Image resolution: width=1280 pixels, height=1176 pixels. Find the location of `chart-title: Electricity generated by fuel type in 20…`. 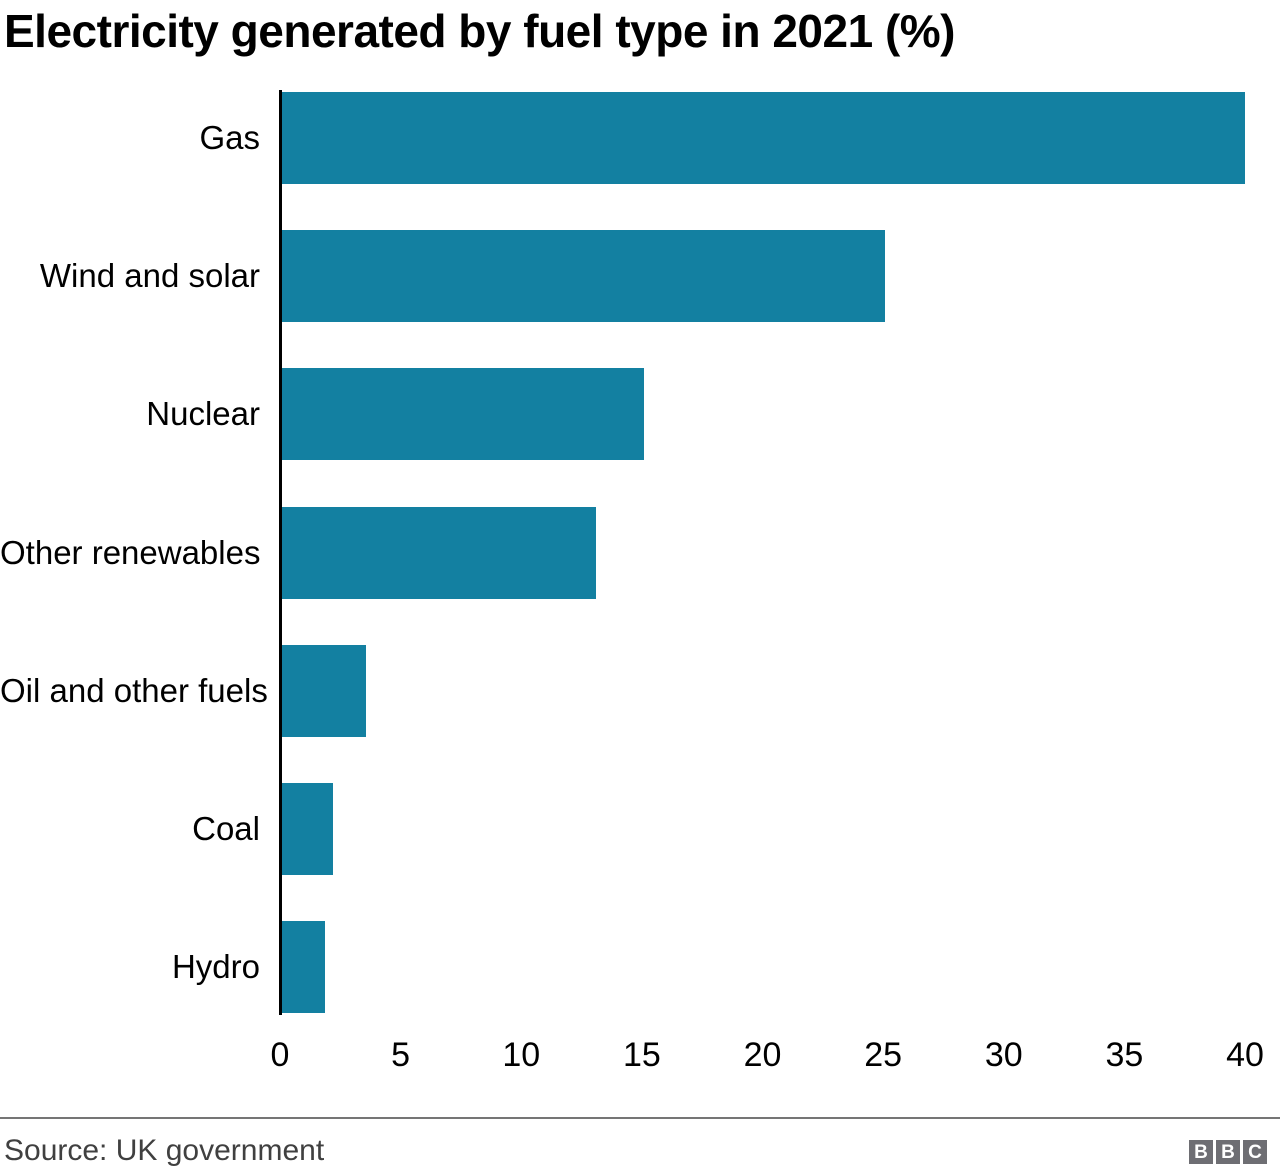

chart-title: Electricity generated by fuel type in 20… is located at coordinates (480, 31).